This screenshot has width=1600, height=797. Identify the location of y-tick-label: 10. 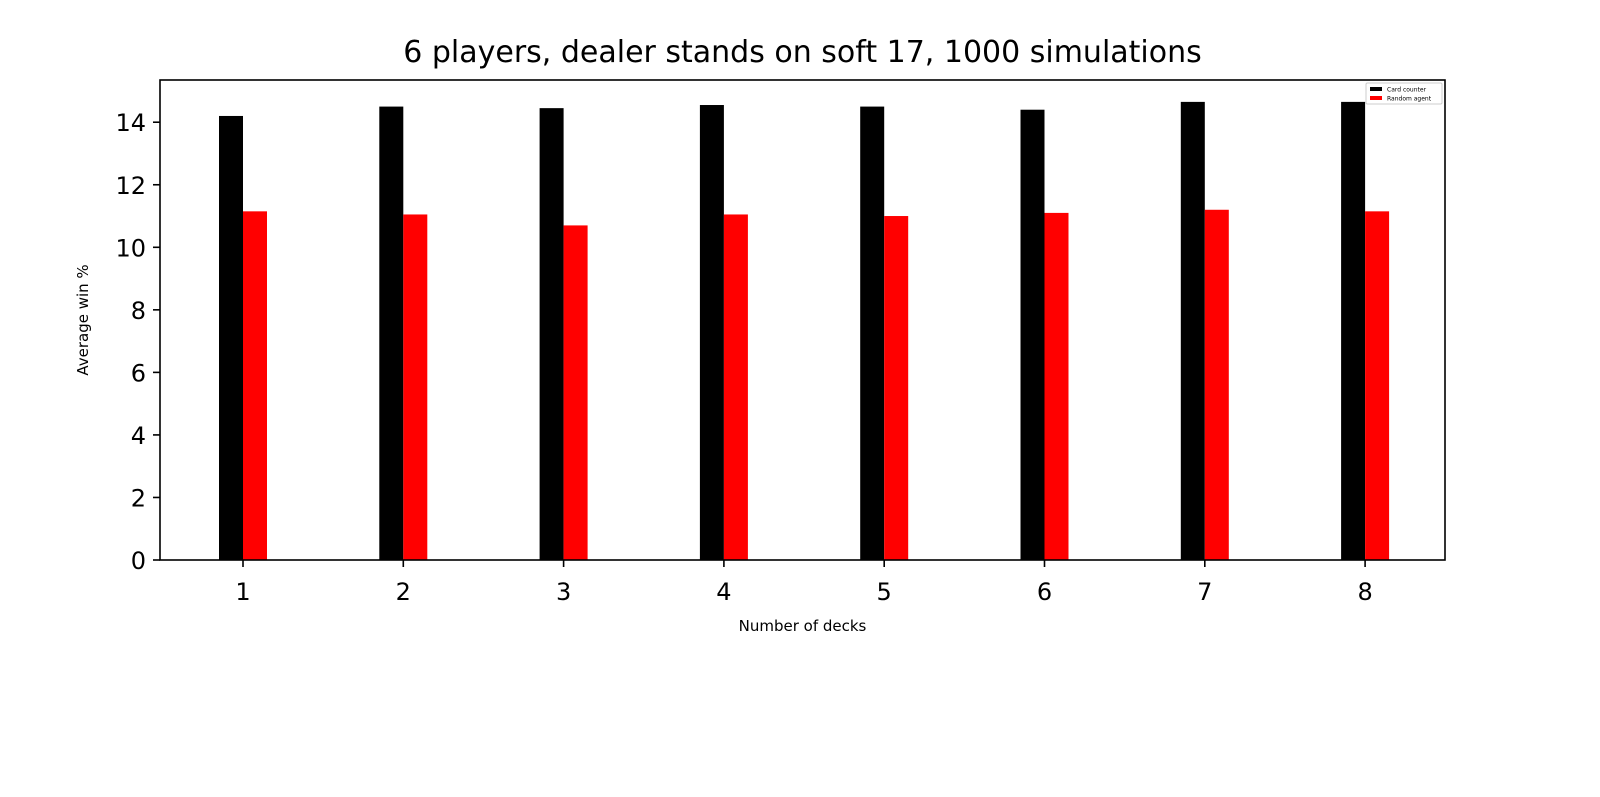
(130, 248).